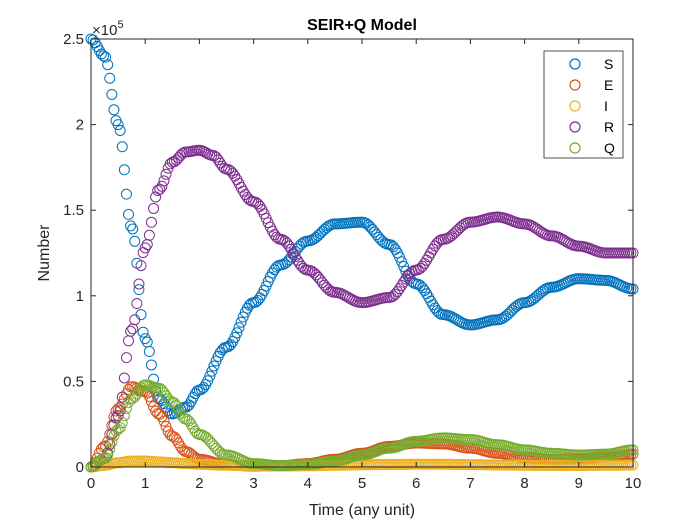 This screenshot has width=700, height=525. What do you see at coordinates (609, 148) in the screenshot?
I see `legend-label-Q: Q` at bounding box center [609, 148].